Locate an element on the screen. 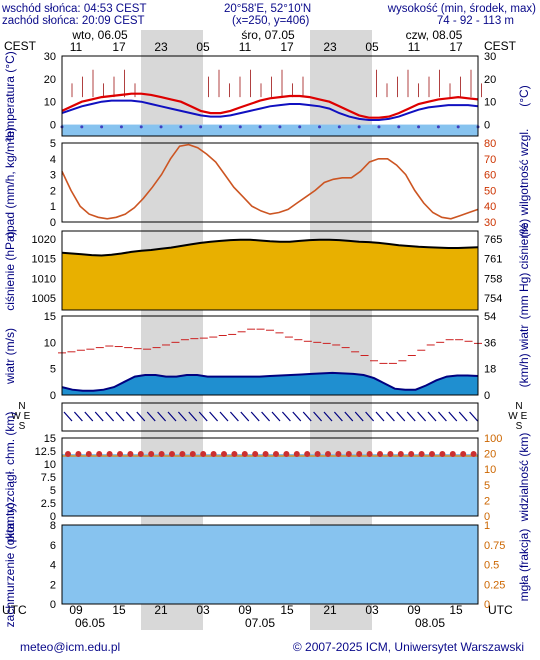 Image resolution: width=540 pixels, height=660 pixels. top-hour-label: 11 is located at coordinates (245, 47).